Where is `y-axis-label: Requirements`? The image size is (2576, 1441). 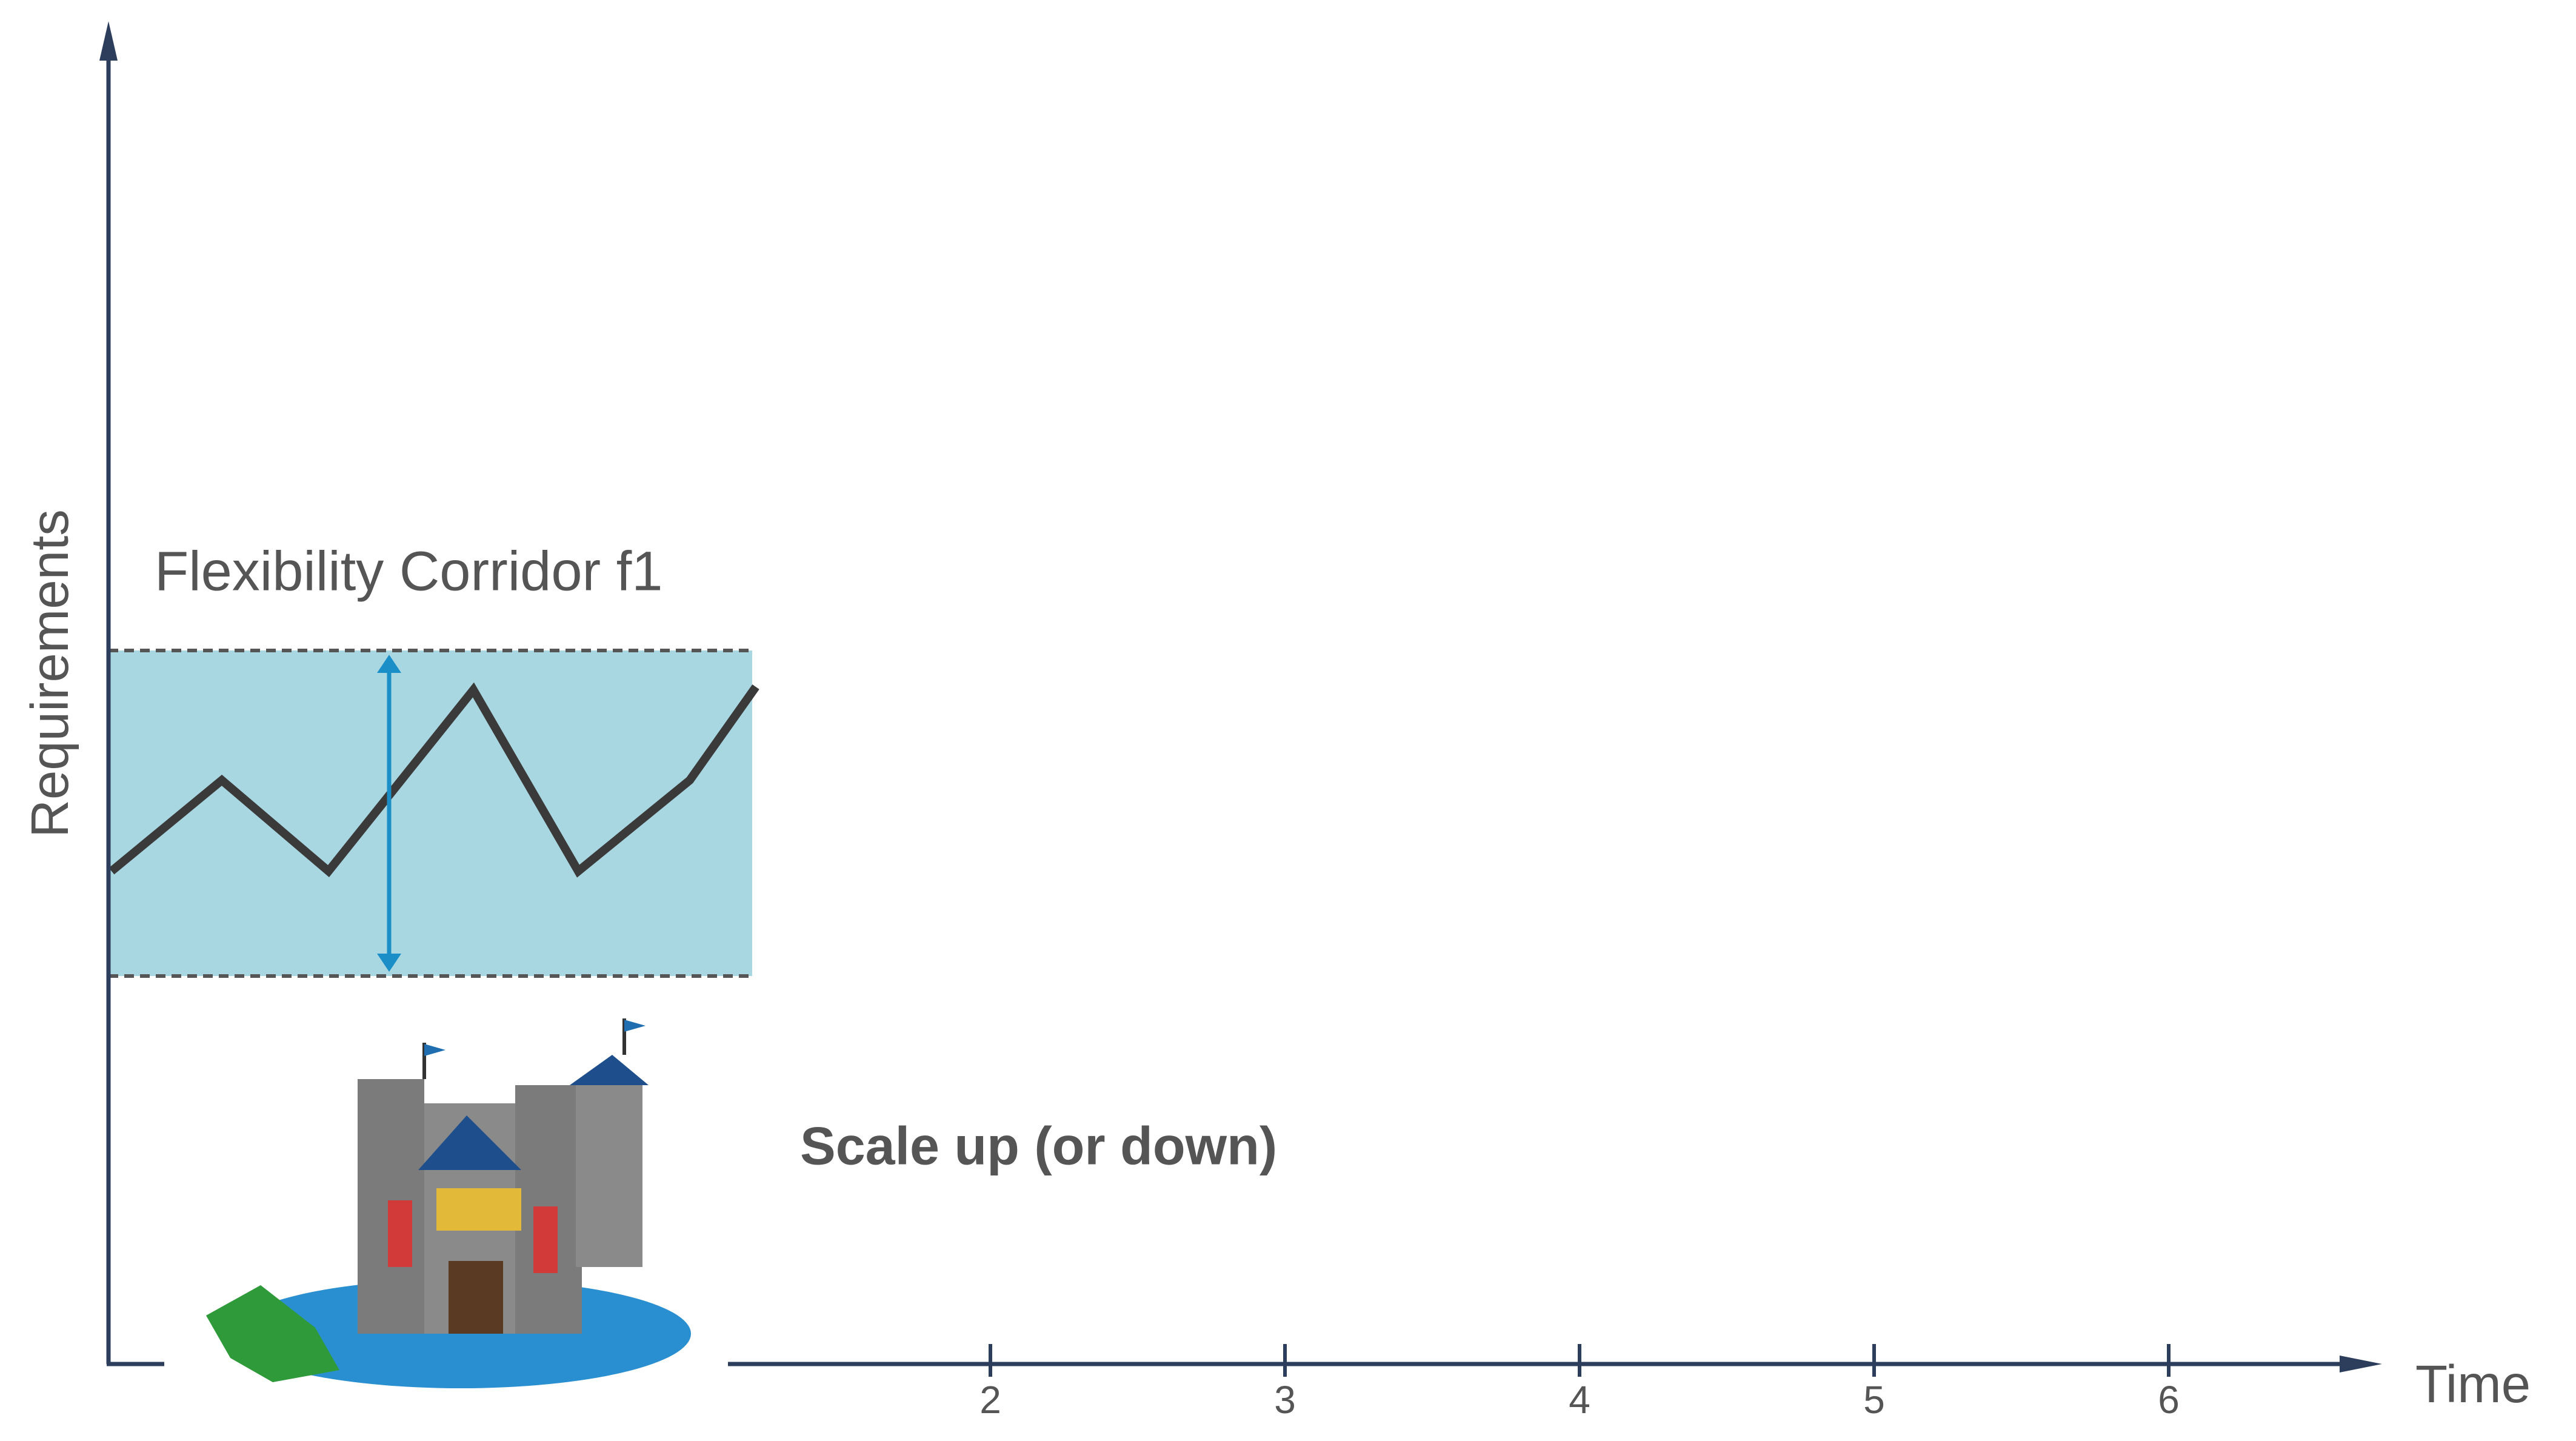
y-axis-label: Requirements is located at coordinates (50, 673).